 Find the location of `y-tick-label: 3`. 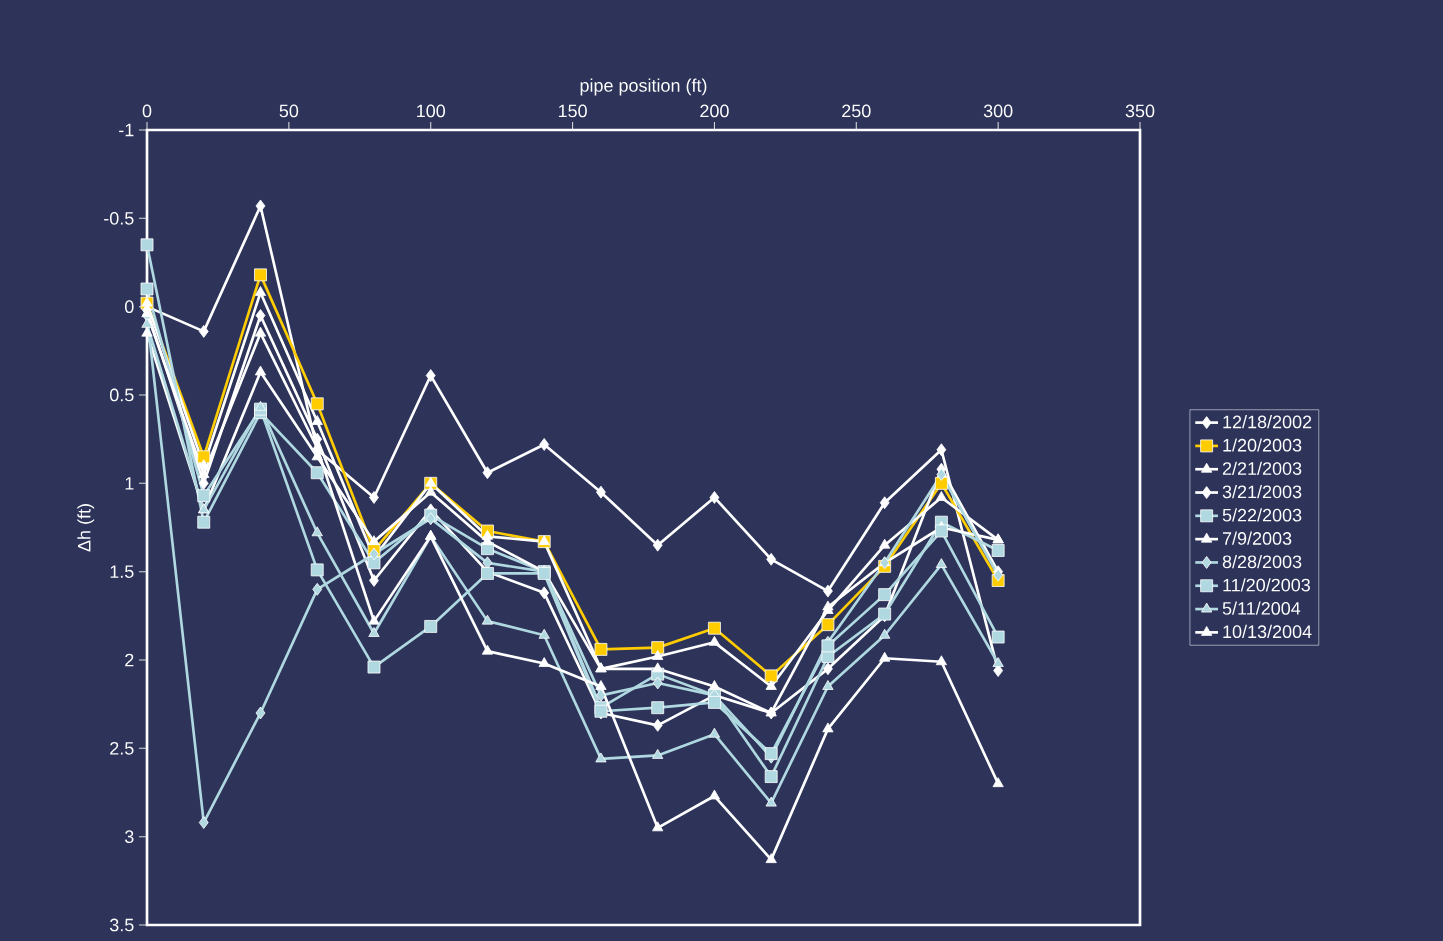

y-tick-label: 3 is located at coordinates (129, 837).